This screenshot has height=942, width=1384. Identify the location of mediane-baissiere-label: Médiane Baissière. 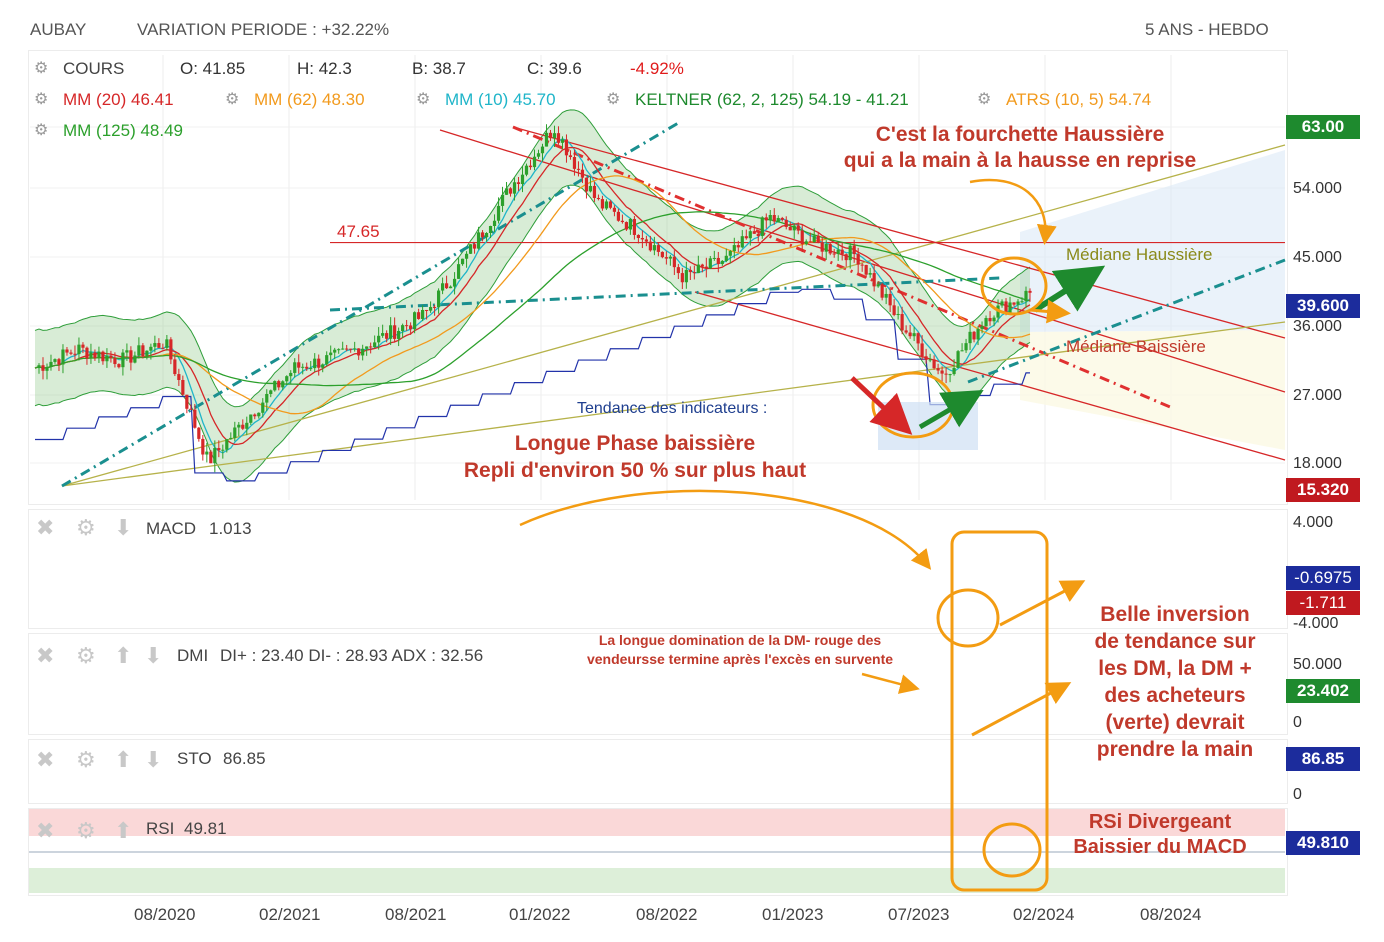
(1136, 346).